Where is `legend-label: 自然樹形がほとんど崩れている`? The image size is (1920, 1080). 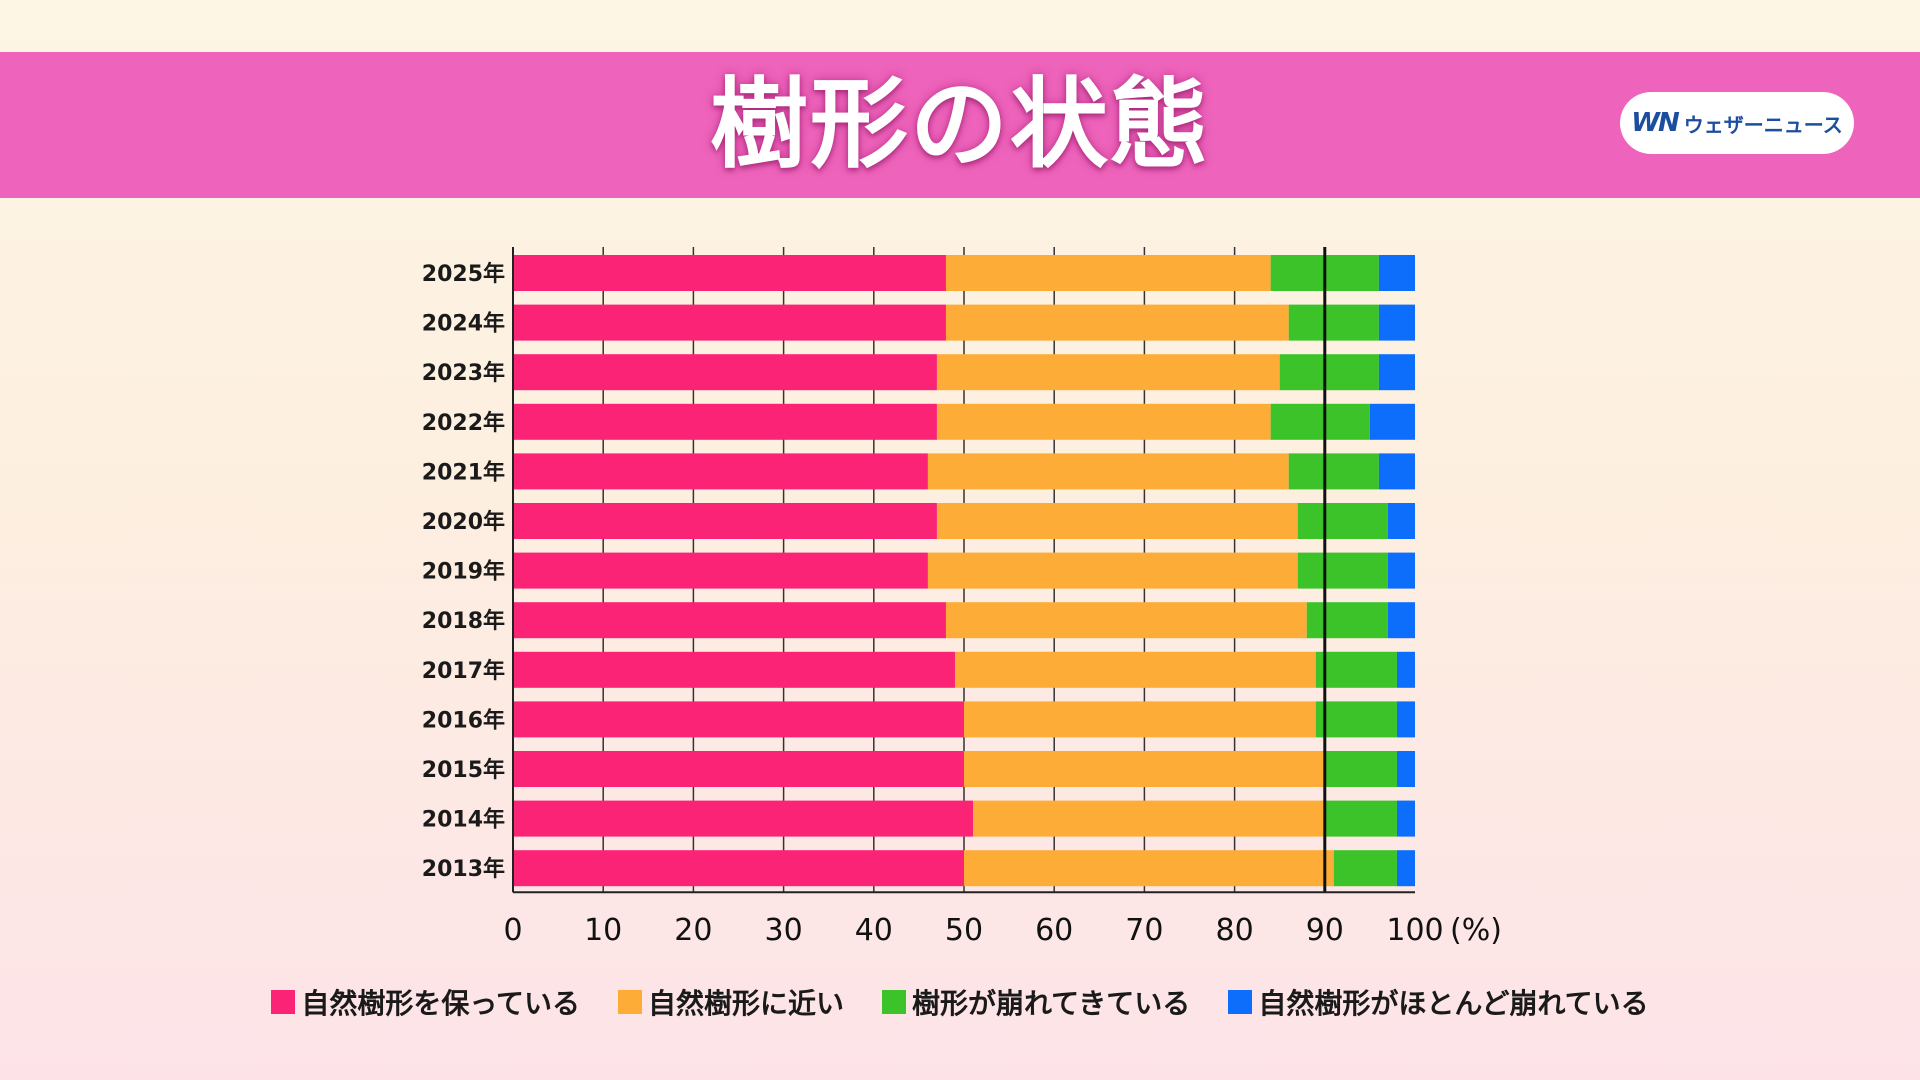
legend-label: 自然樹形がほとんど崩れている is located at coordinates (1453, 1003).